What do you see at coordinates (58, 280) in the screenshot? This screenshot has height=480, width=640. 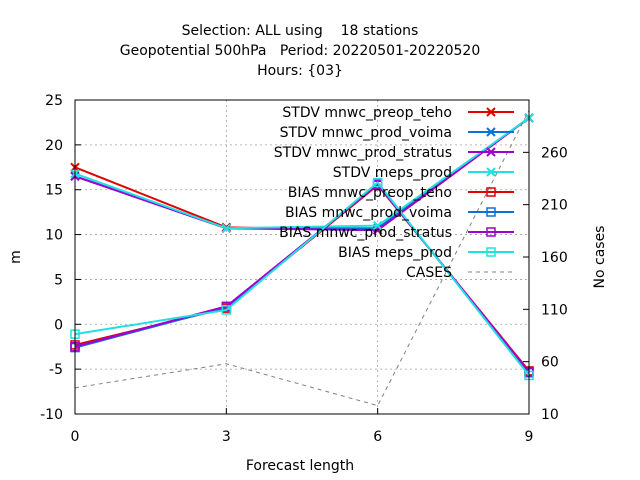 I see `y-tick-label: 5` at bounding box center [58, 280].